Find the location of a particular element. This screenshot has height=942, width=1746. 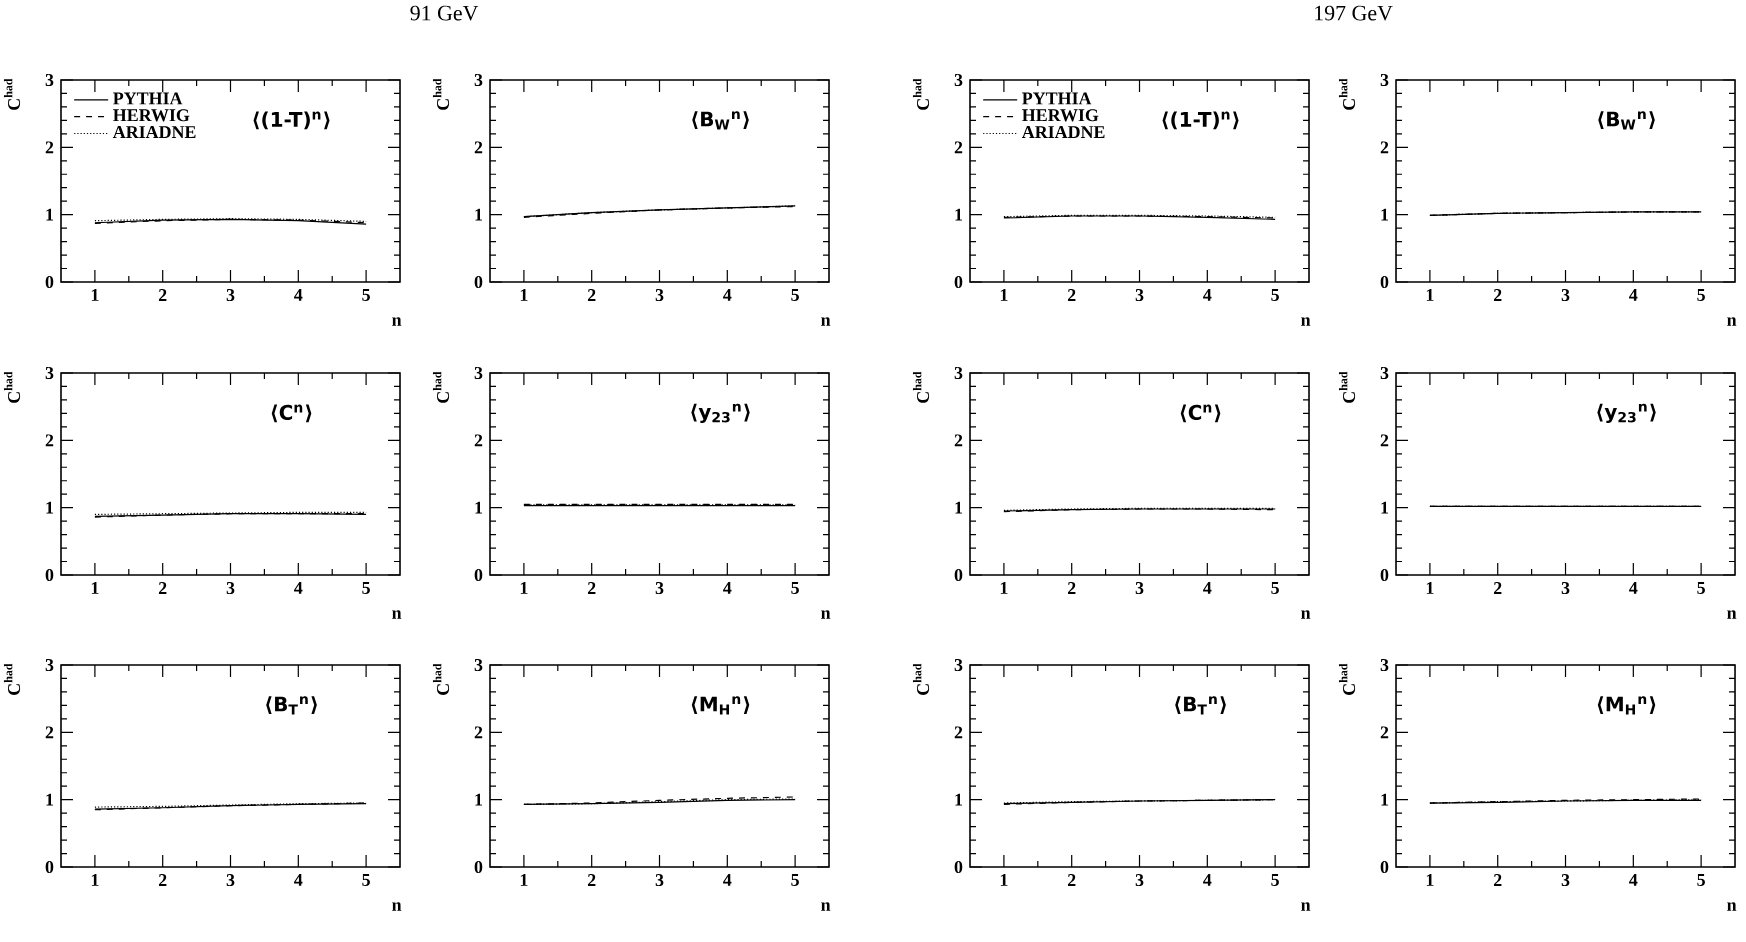

annotation: ⟨y$_{23}$$^{n}$⟩ is located at coordinates (720, 413).